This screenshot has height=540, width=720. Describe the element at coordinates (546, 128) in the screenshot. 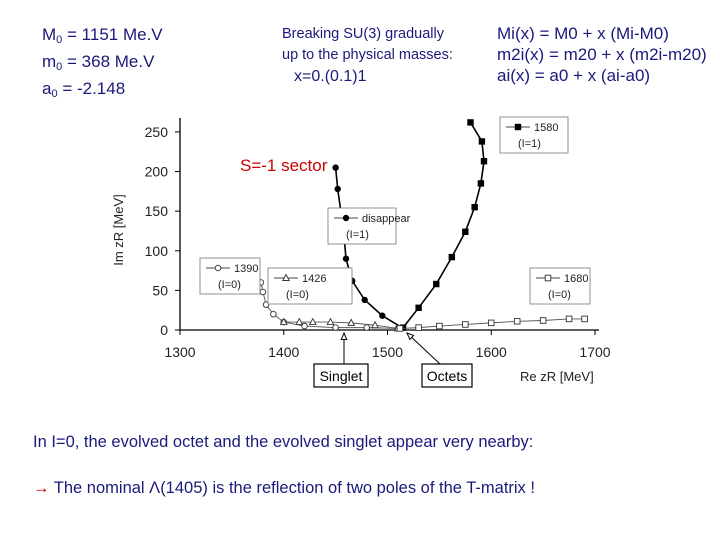

I see `legend-label: 1580` at that location.